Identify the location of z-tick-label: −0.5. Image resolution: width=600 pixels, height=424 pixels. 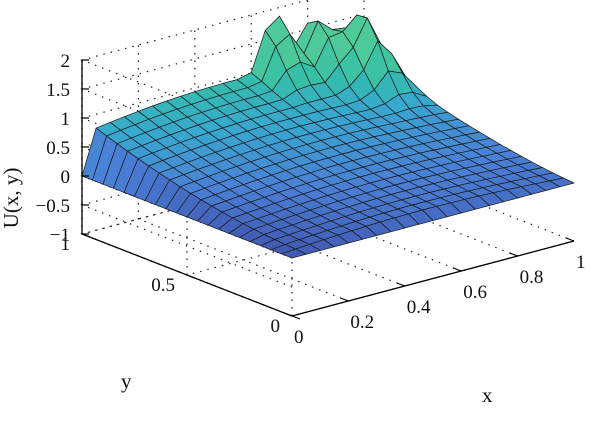
(53, 206).